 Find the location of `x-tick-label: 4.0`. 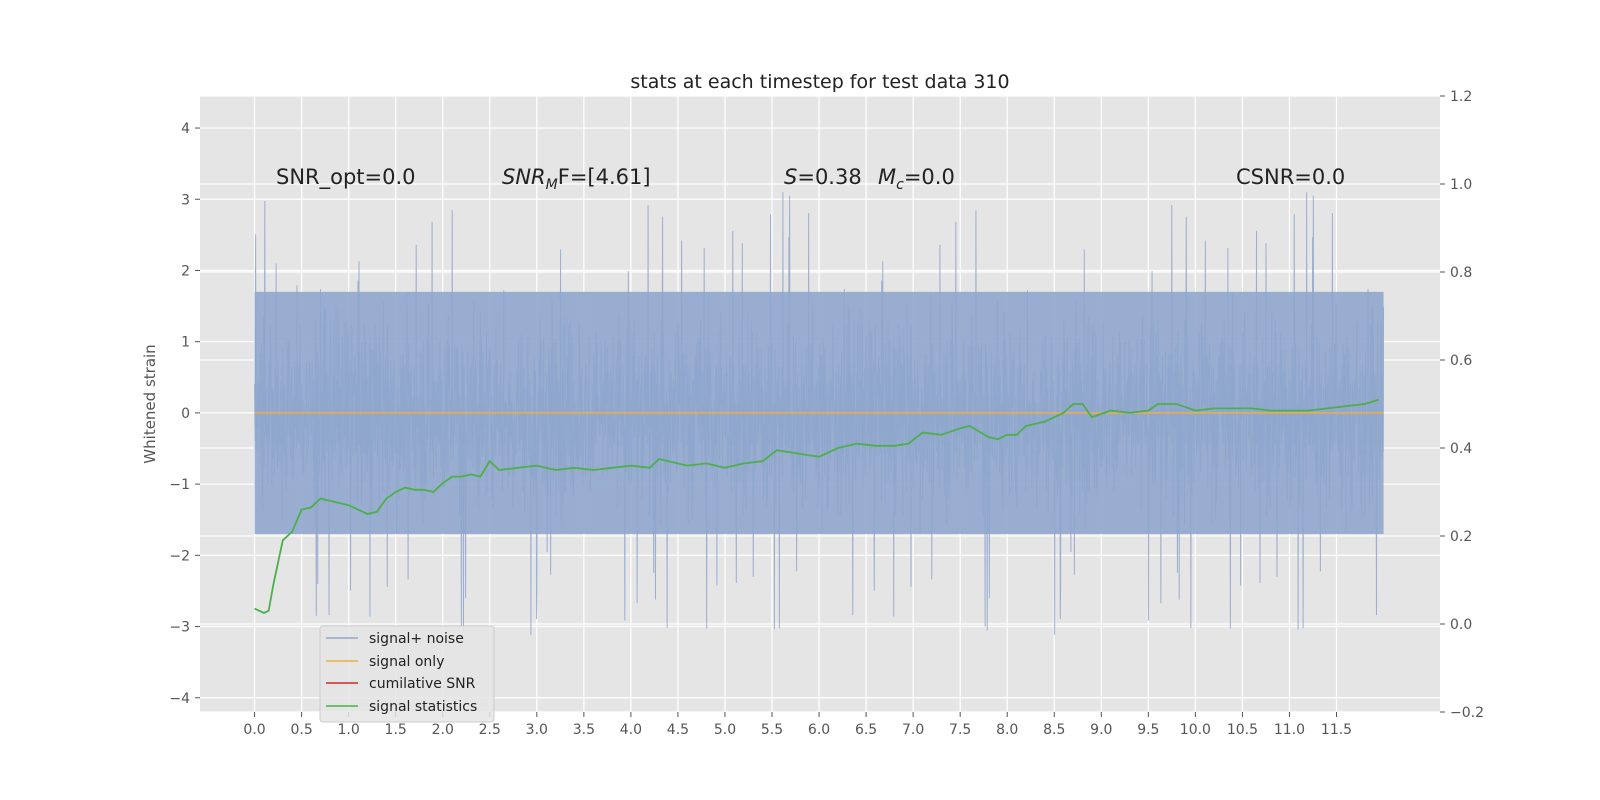

x-tick-label: 4.0 is located at coordinates (631, 730).